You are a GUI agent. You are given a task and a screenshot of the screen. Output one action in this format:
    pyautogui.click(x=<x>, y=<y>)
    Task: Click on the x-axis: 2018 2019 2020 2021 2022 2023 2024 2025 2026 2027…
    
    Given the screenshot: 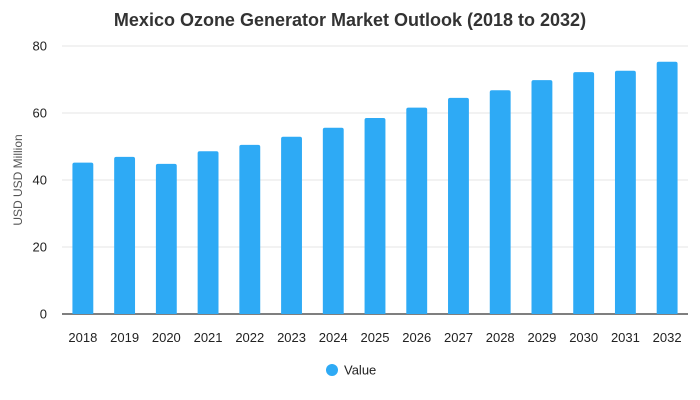 What is the action you would take?
    pyautogui.click(x=374, y=337)
    